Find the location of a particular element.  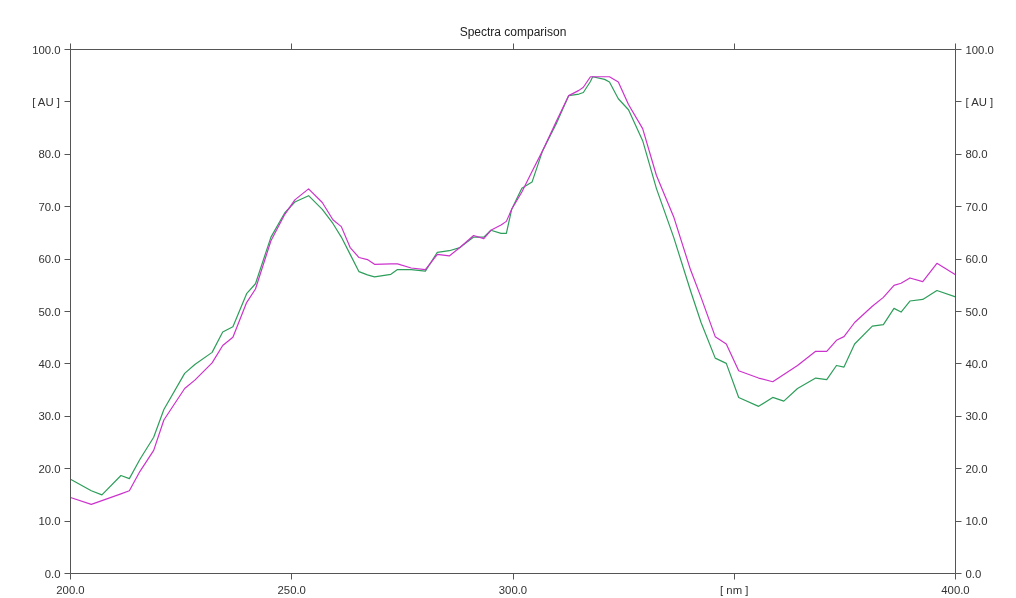

y-tick-label: 70.0 is located at coordinates (49, 206).